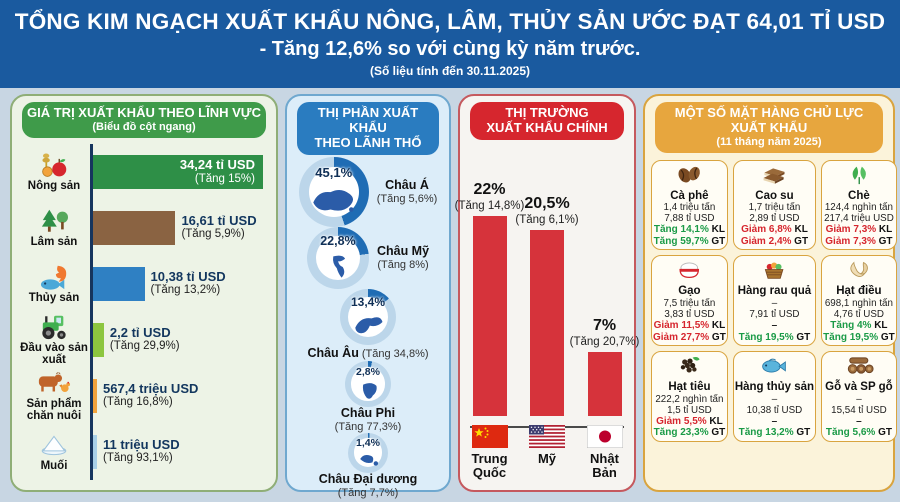 Image resolution: width=900 pixels, height=502 pixels. Describe the element at coordinates (95, 451) in the screenshot. I see `bar-muoi` at that location.